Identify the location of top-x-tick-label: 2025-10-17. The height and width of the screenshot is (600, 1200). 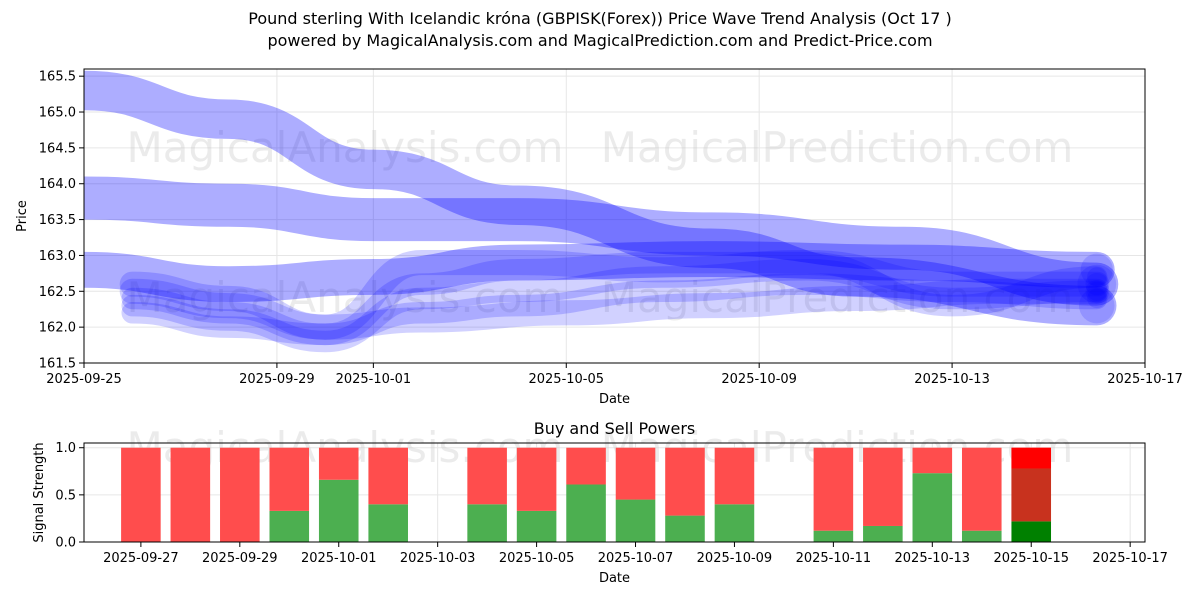
(1145, 379).